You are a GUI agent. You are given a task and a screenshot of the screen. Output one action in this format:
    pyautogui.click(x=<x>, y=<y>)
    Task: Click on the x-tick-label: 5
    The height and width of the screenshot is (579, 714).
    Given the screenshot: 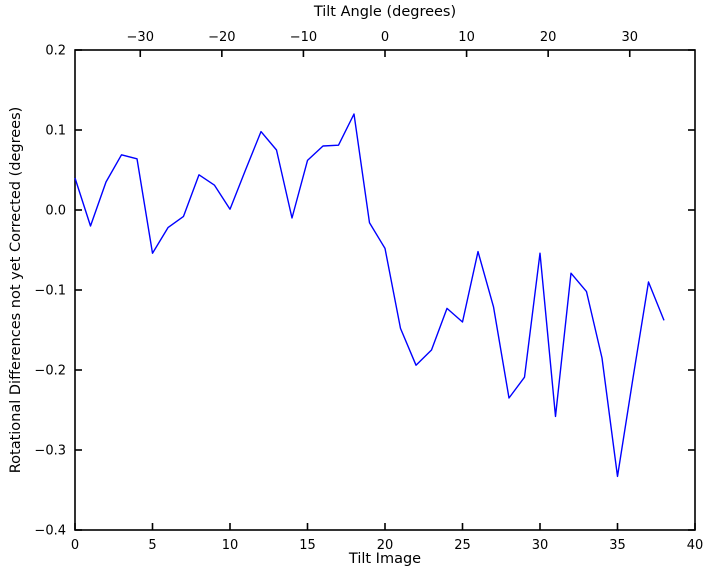 What is the action you would take?
    pyautogui.click(x=152, y=545)
    